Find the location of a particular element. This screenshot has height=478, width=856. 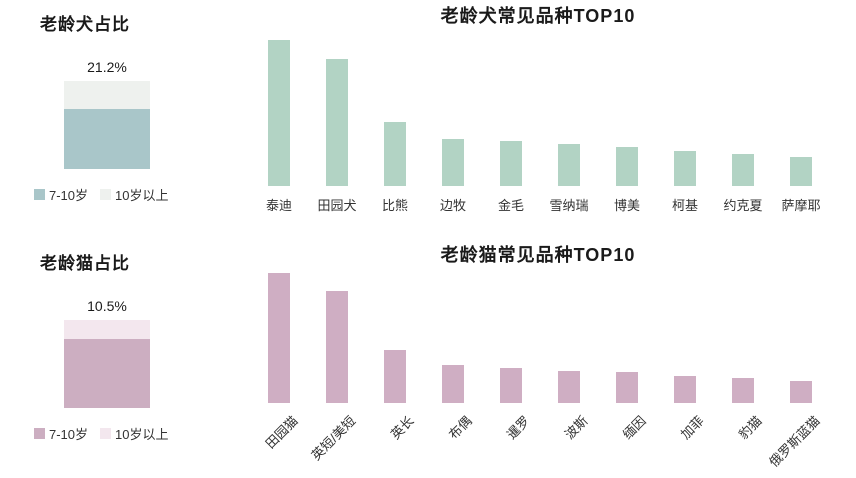

cat-share-title: 老龄猫占比 is located at coordinates (85, 263).